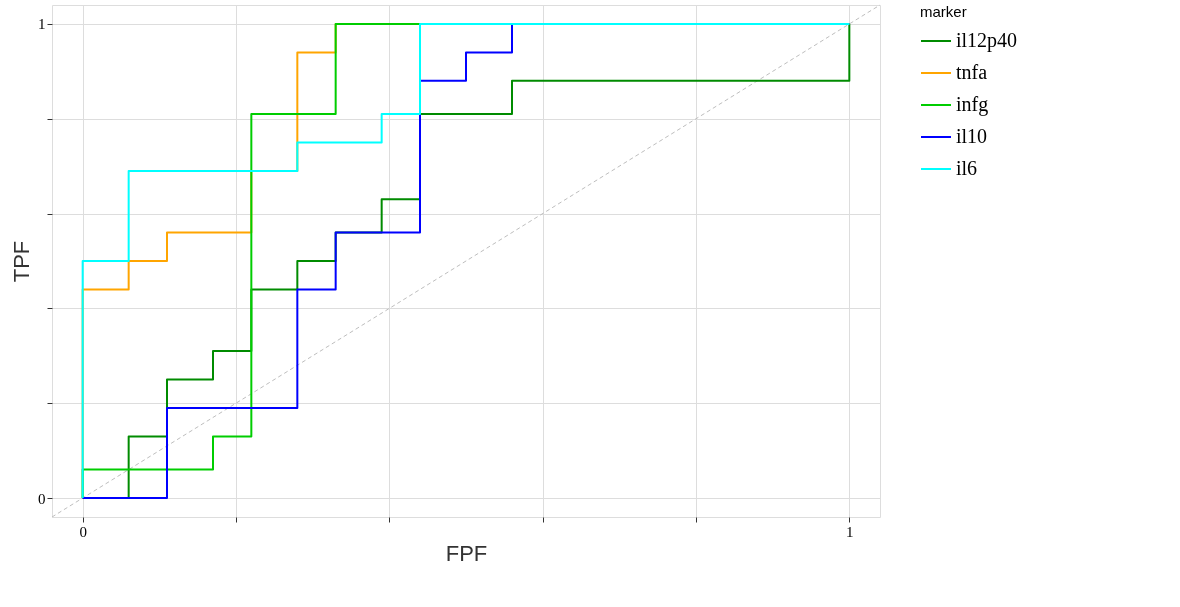 The height and width of the screenshot is (607, 1180). I want to click on legend-label: infg, so click(972, 104).